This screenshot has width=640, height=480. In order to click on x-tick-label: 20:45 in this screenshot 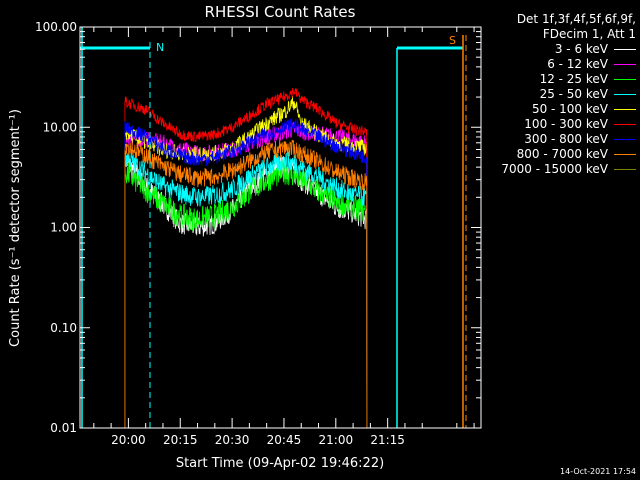, I will do `click(284, 440)`.